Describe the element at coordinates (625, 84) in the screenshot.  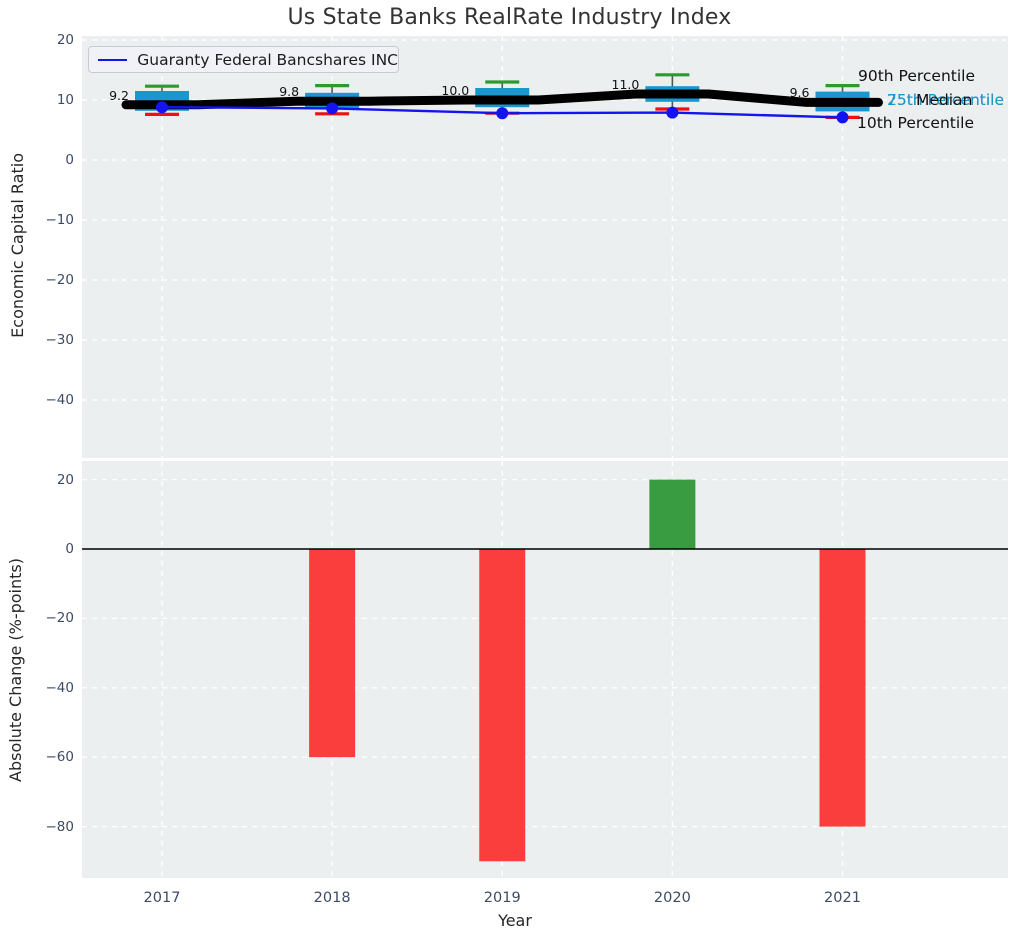
I see `median-value-label: 11.0` at that location.